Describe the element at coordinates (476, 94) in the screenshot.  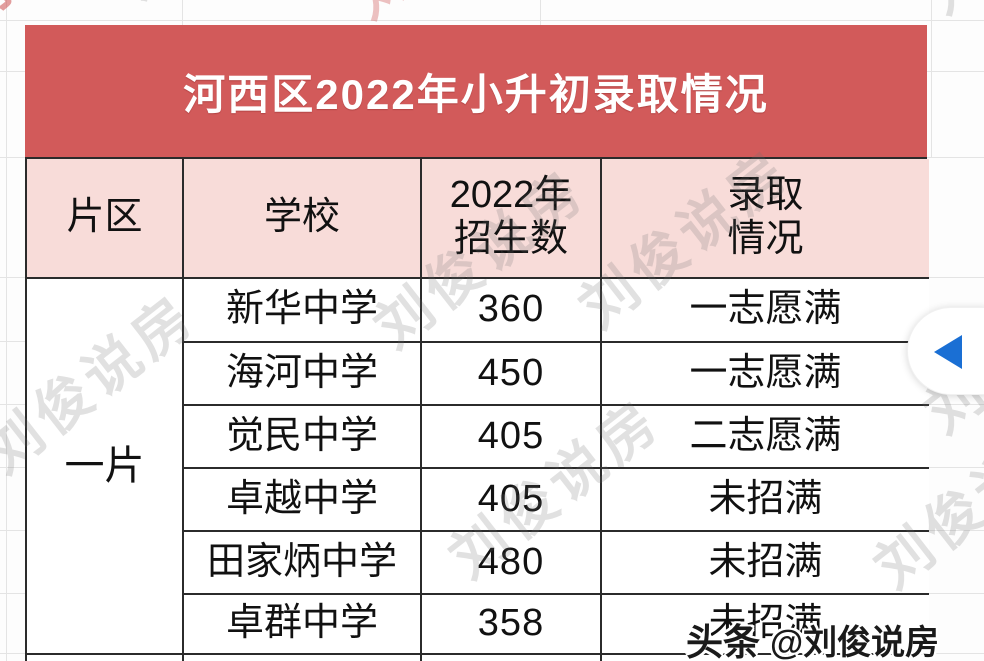
I see `page-title: 河西区2022年小升初录取情况` at that location.